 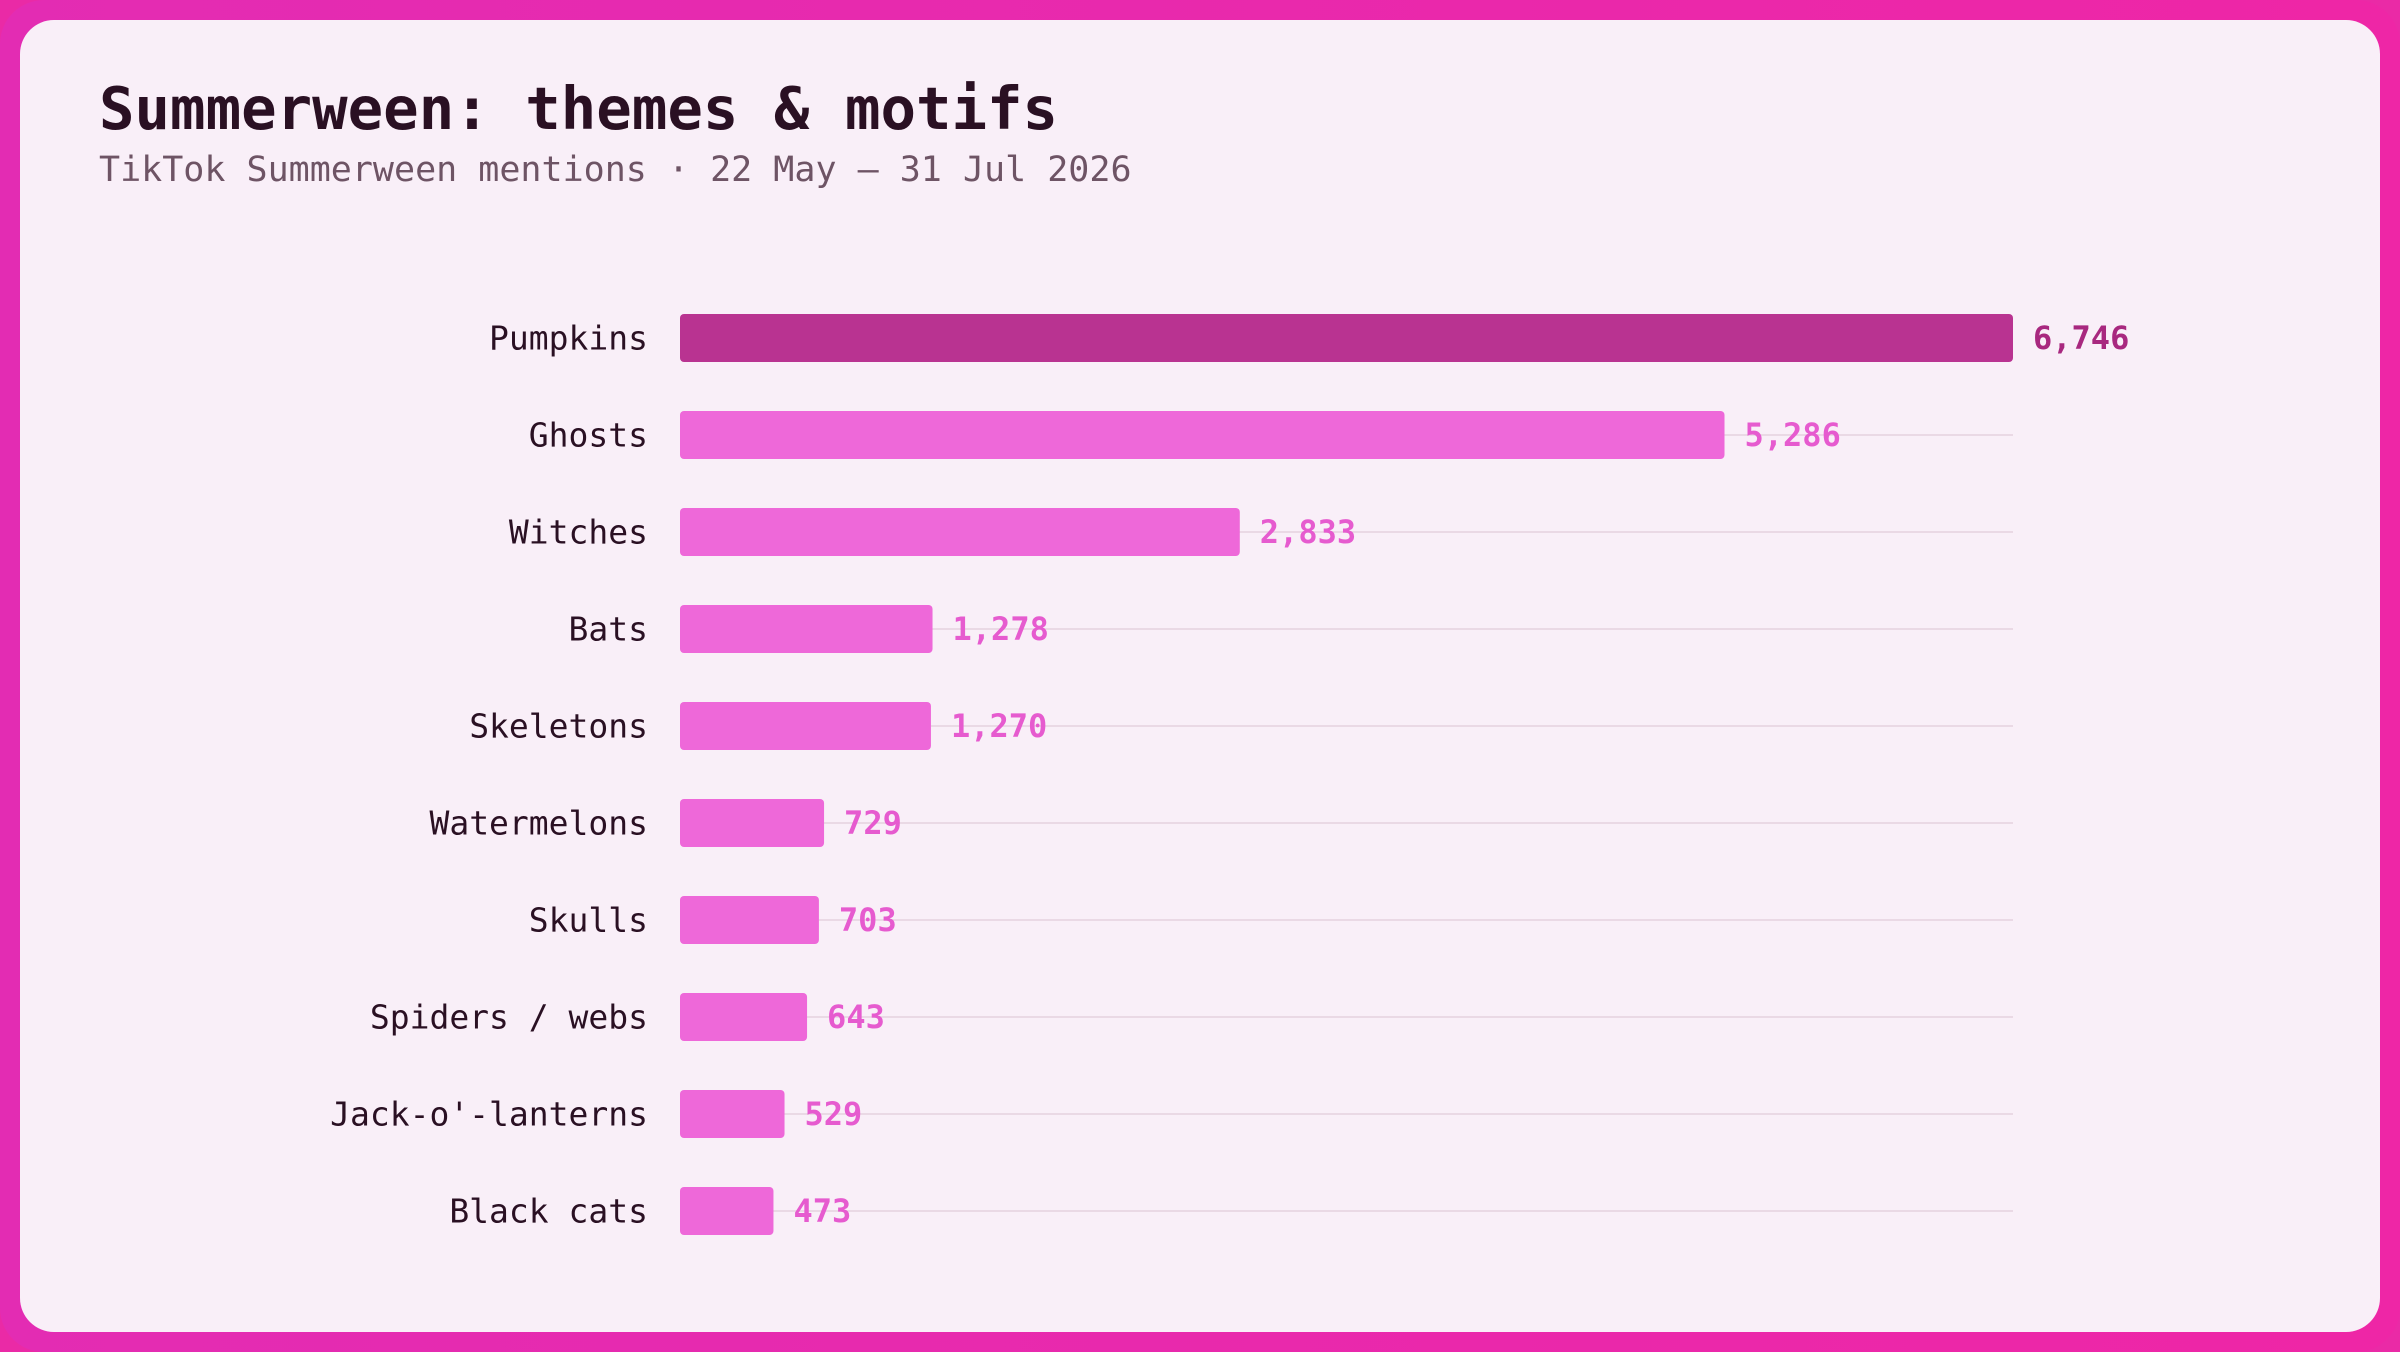 I want to click on value-label: 6,746, so click(x=2081, y=338).